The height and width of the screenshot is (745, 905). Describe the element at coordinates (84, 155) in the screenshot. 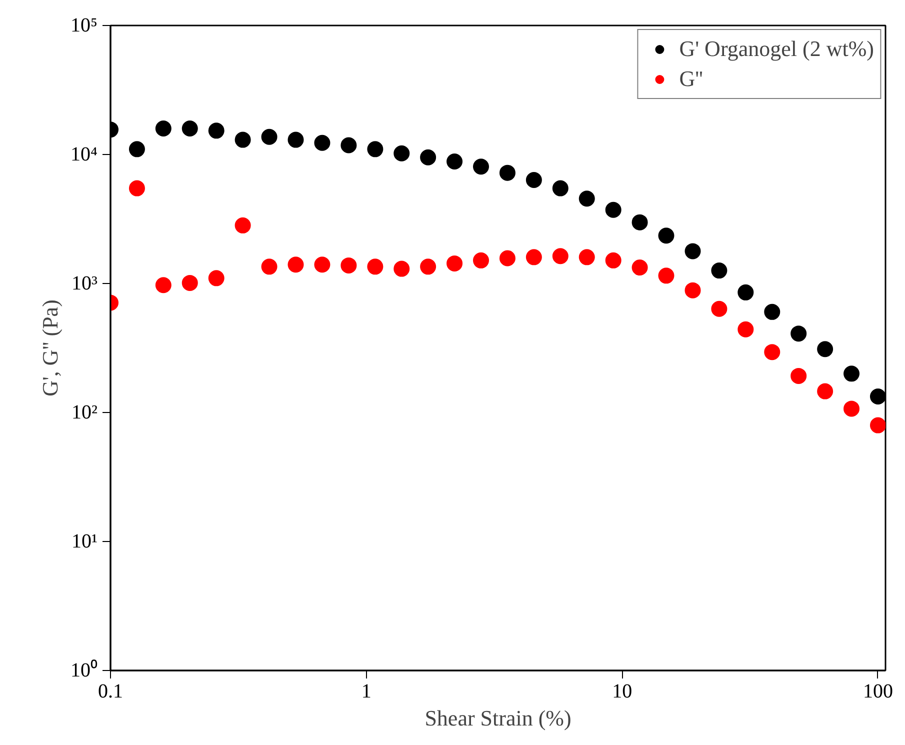

I see `y-tick-label: 10⁴` at that location.